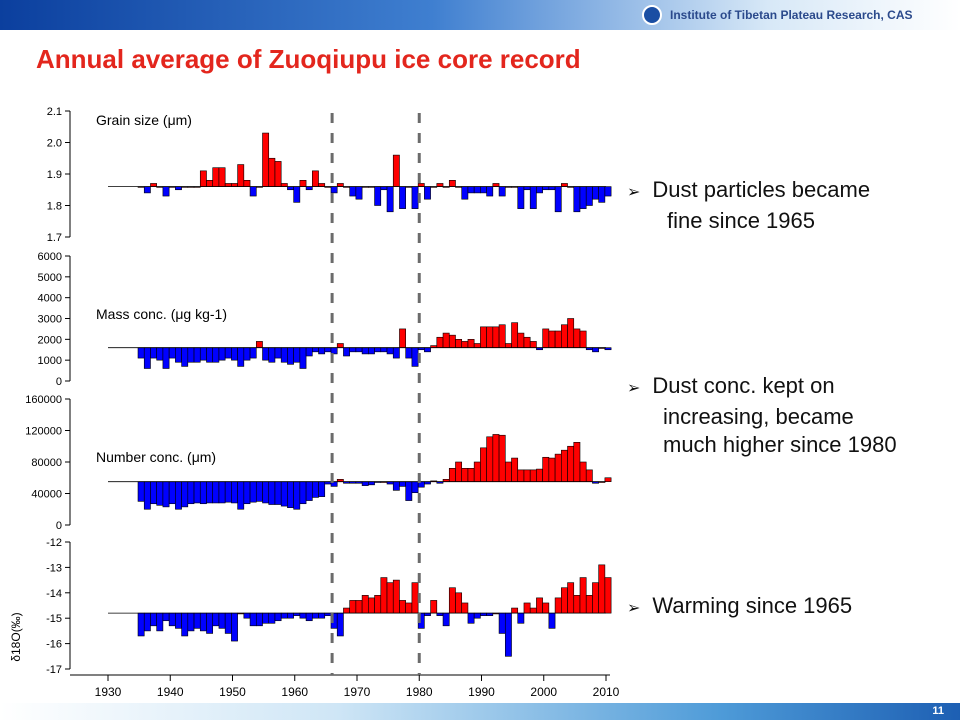  I want to click on y-tick-label: -14, so click(54, 594).